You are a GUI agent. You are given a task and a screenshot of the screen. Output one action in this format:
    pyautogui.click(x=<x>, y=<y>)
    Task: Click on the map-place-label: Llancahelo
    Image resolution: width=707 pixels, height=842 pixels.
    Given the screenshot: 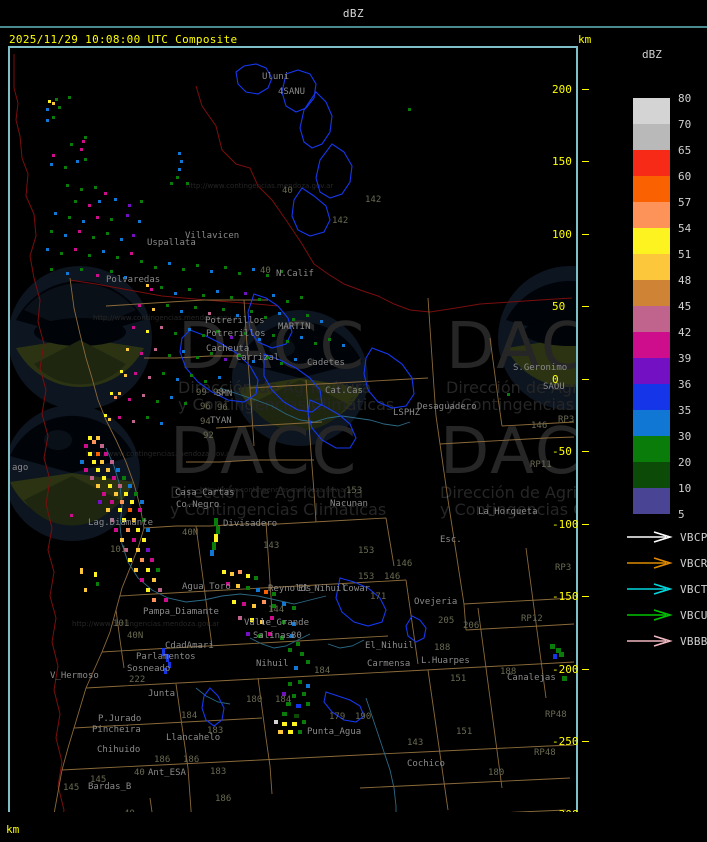 What is the action you would take?
    pyautogui.click(x=193, y=738)
    